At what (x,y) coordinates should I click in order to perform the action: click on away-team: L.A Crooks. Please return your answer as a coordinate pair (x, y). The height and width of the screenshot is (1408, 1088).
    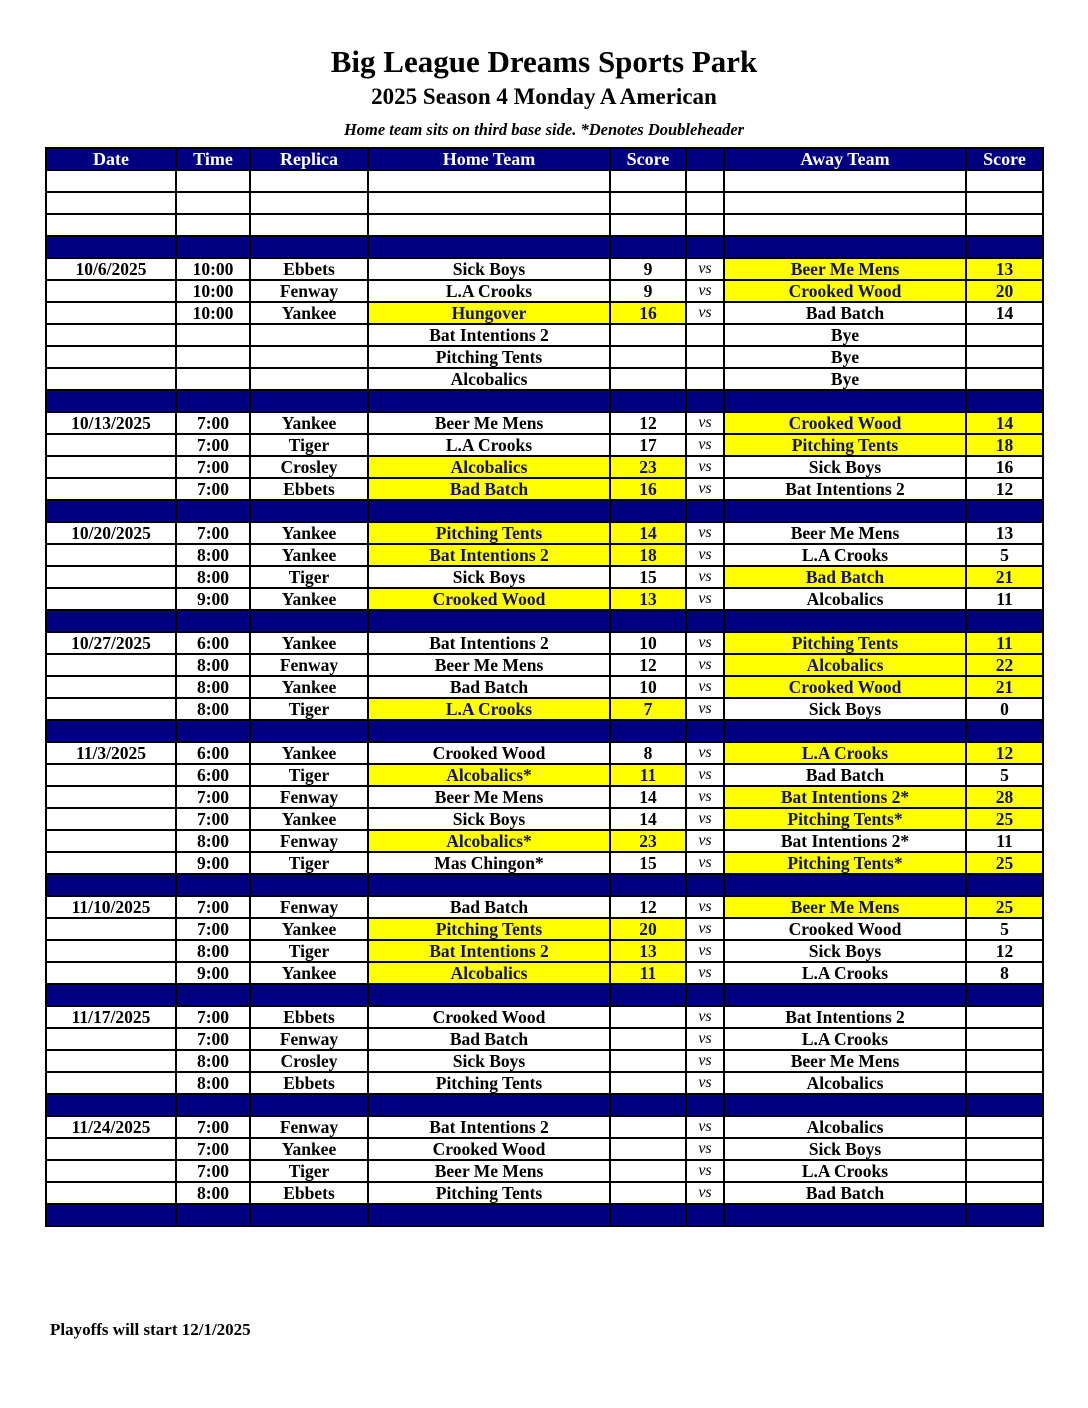
    Looking at the image, I should click on (845, 753).